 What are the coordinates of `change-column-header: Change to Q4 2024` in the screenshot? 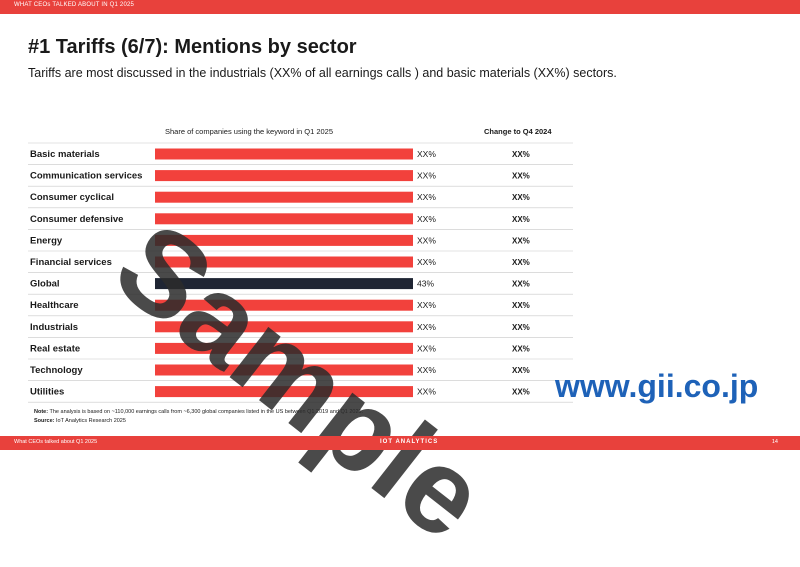 It's located at (518, 131).